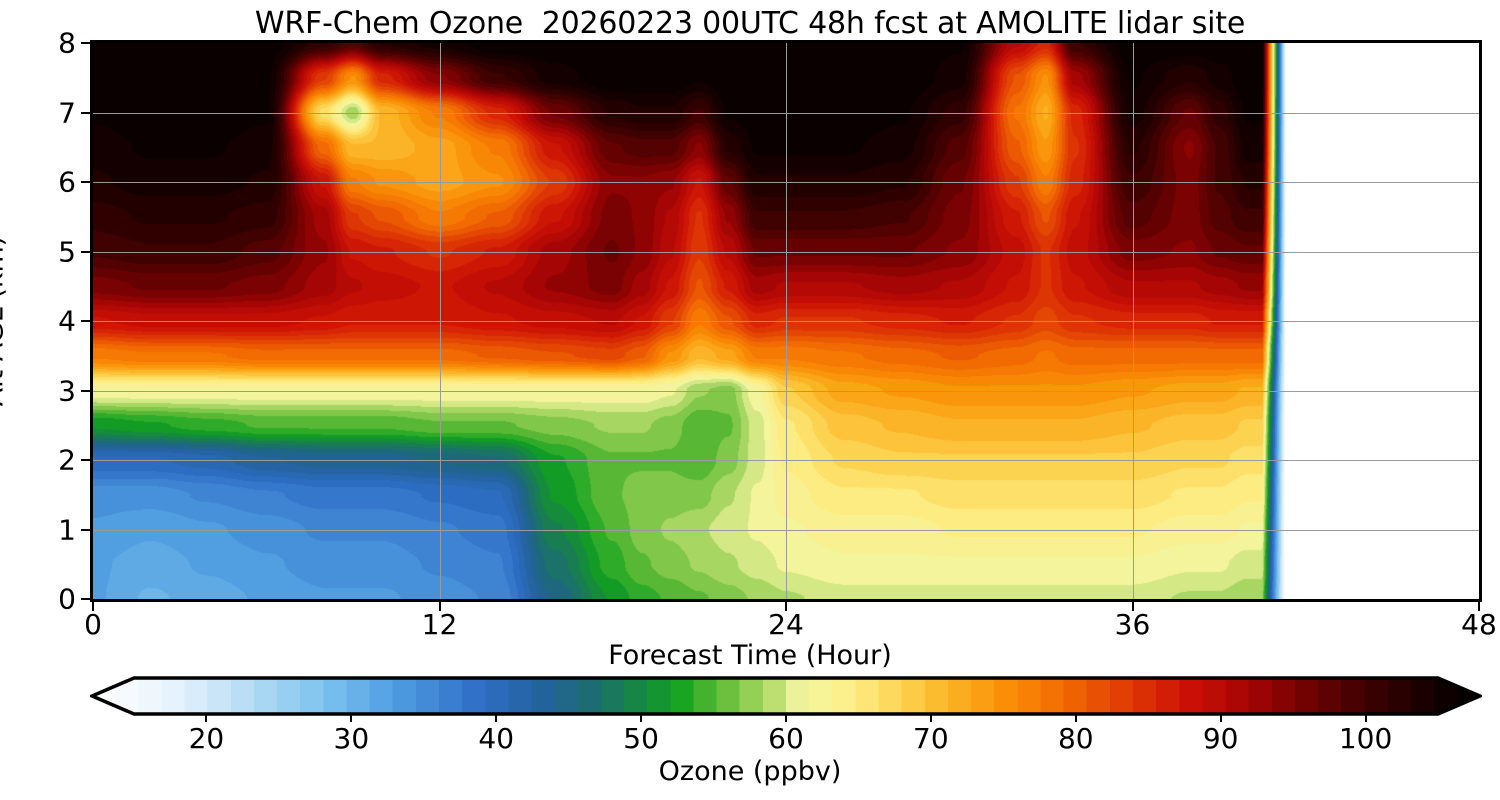 The width and height of the screenshot is (1500, 800). What do you see at coordinates (1365, 738) in the screenshot?
I see `colorbar-tick-label-100: 100` at bounding box center [1365, 738].